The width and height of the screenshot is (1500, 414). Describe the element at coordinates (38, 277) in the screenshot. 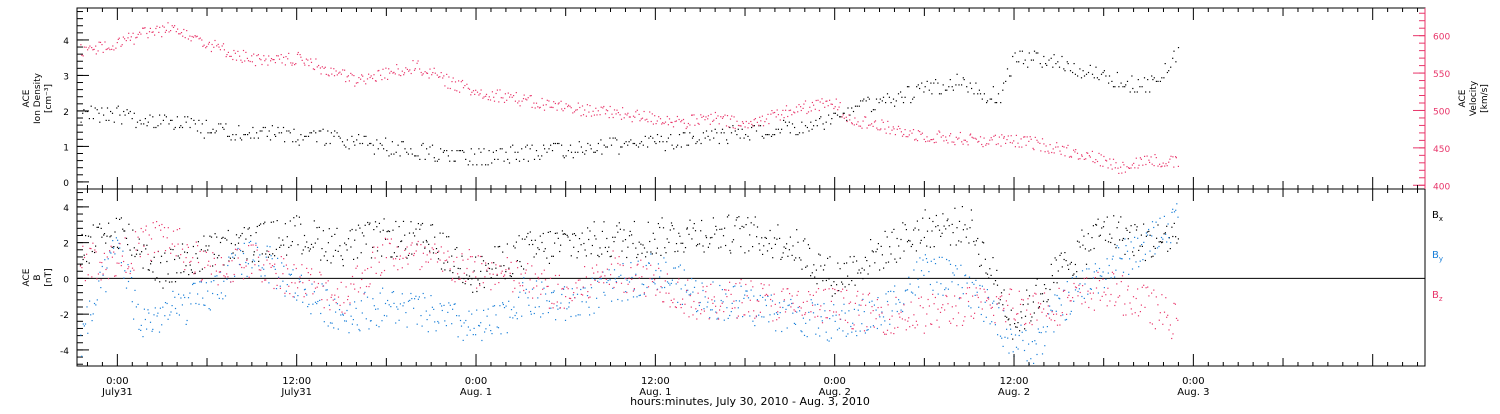

I see `y-axis-label: ACEB[nT]` at that location.